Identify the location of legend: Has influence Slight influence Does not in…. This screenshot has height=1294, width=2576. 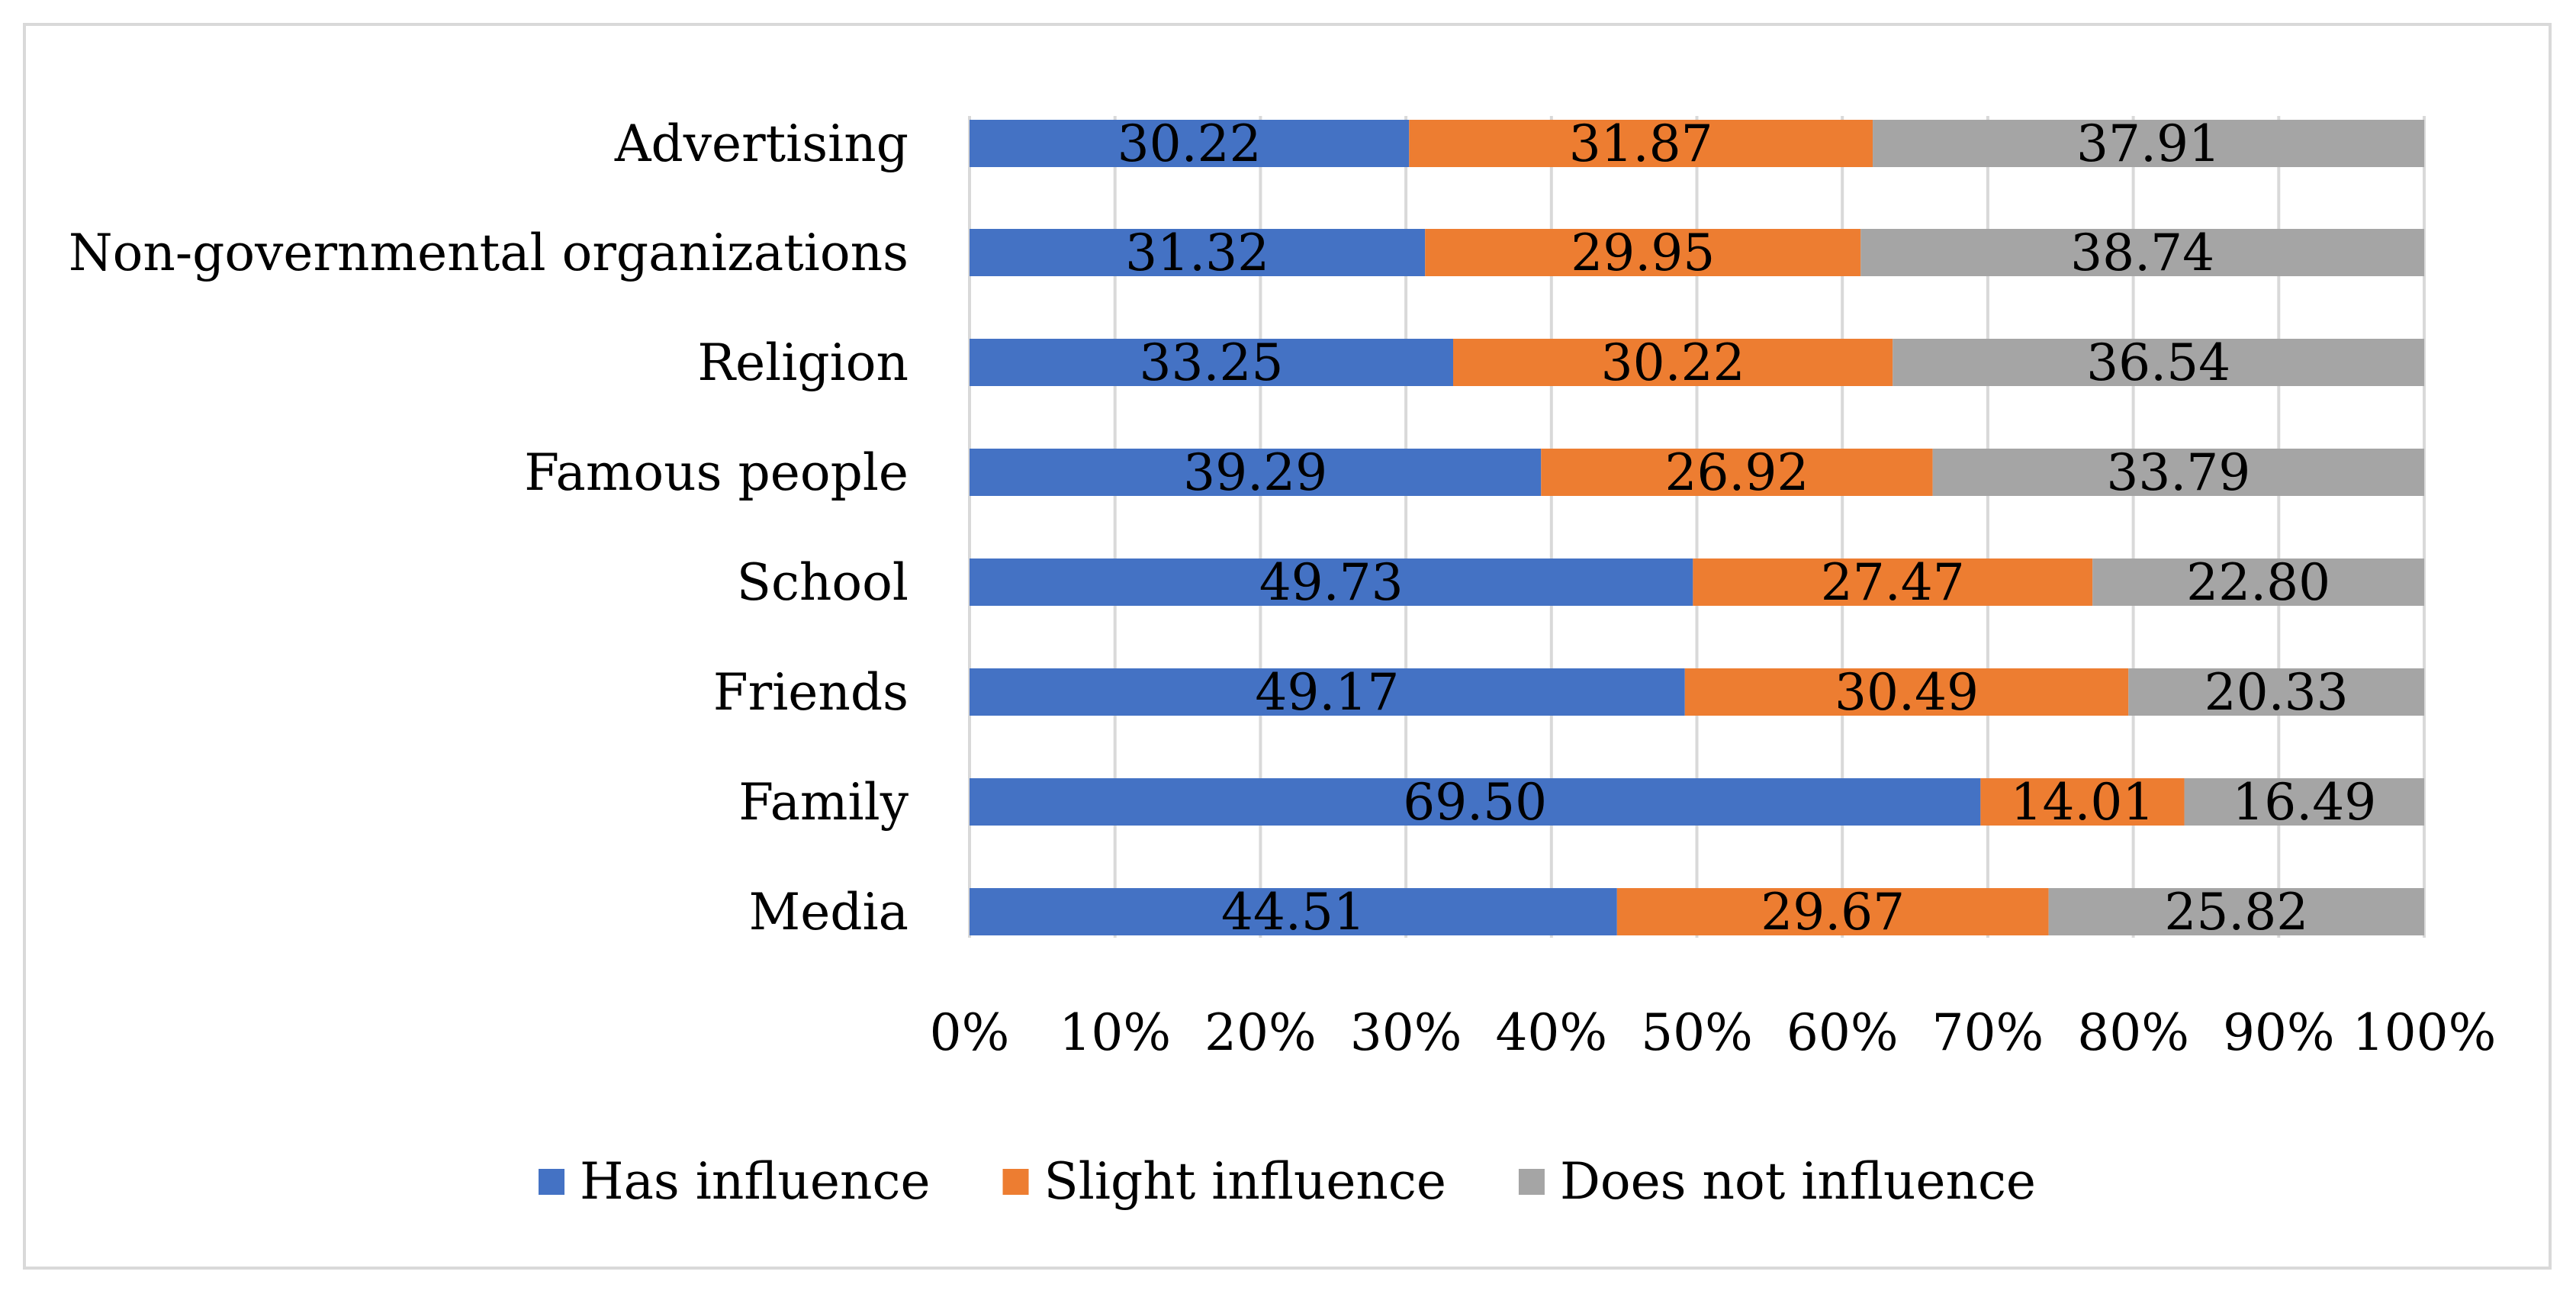
(1288, 1181).